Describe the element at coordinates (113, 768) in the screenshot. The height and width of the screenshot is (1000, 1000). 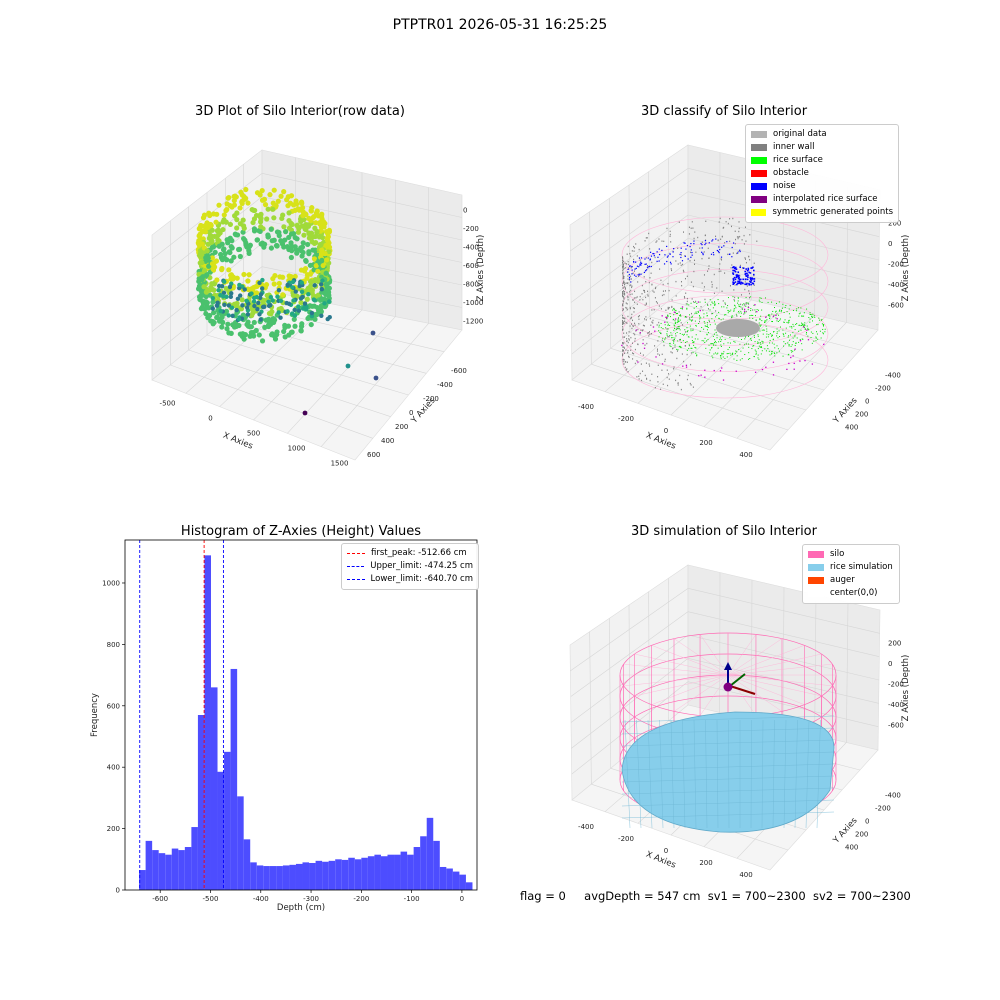
I see `y-tick-label: 400` at that location.